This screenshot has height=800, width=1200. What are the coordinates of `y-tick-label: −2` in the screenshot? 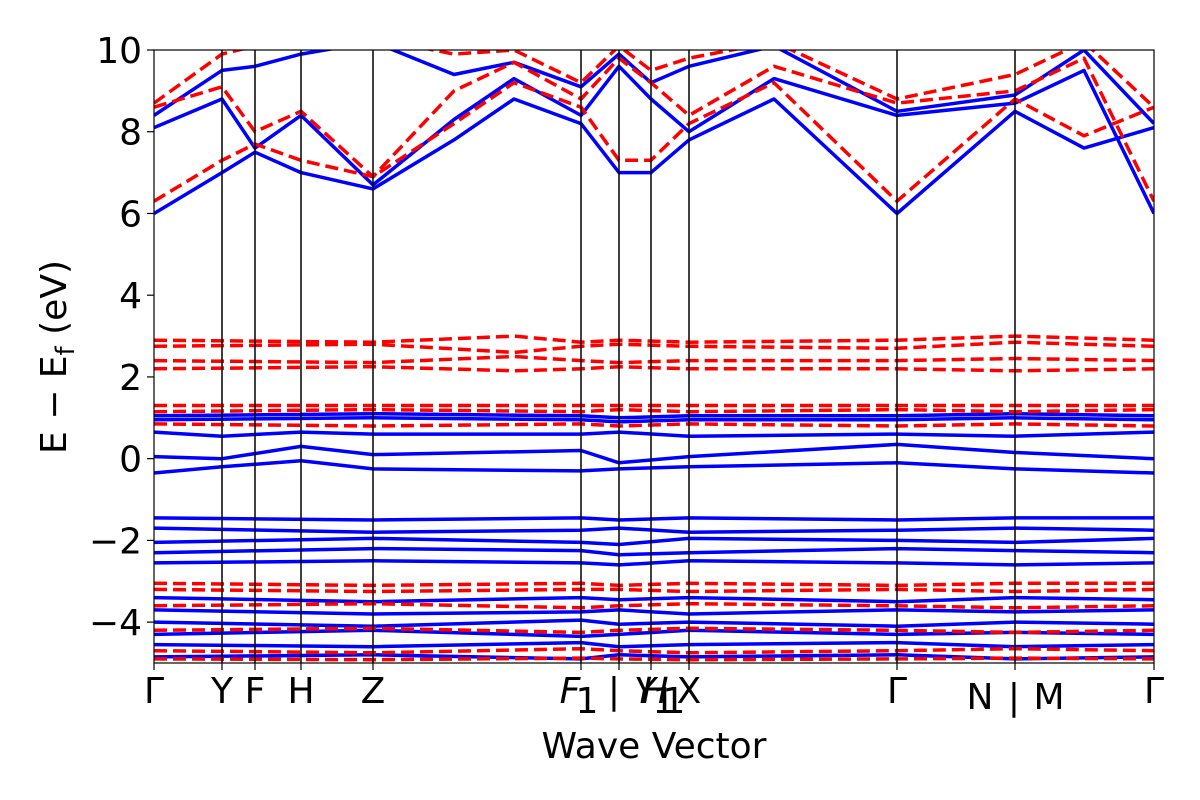 It's located at (115, 541).